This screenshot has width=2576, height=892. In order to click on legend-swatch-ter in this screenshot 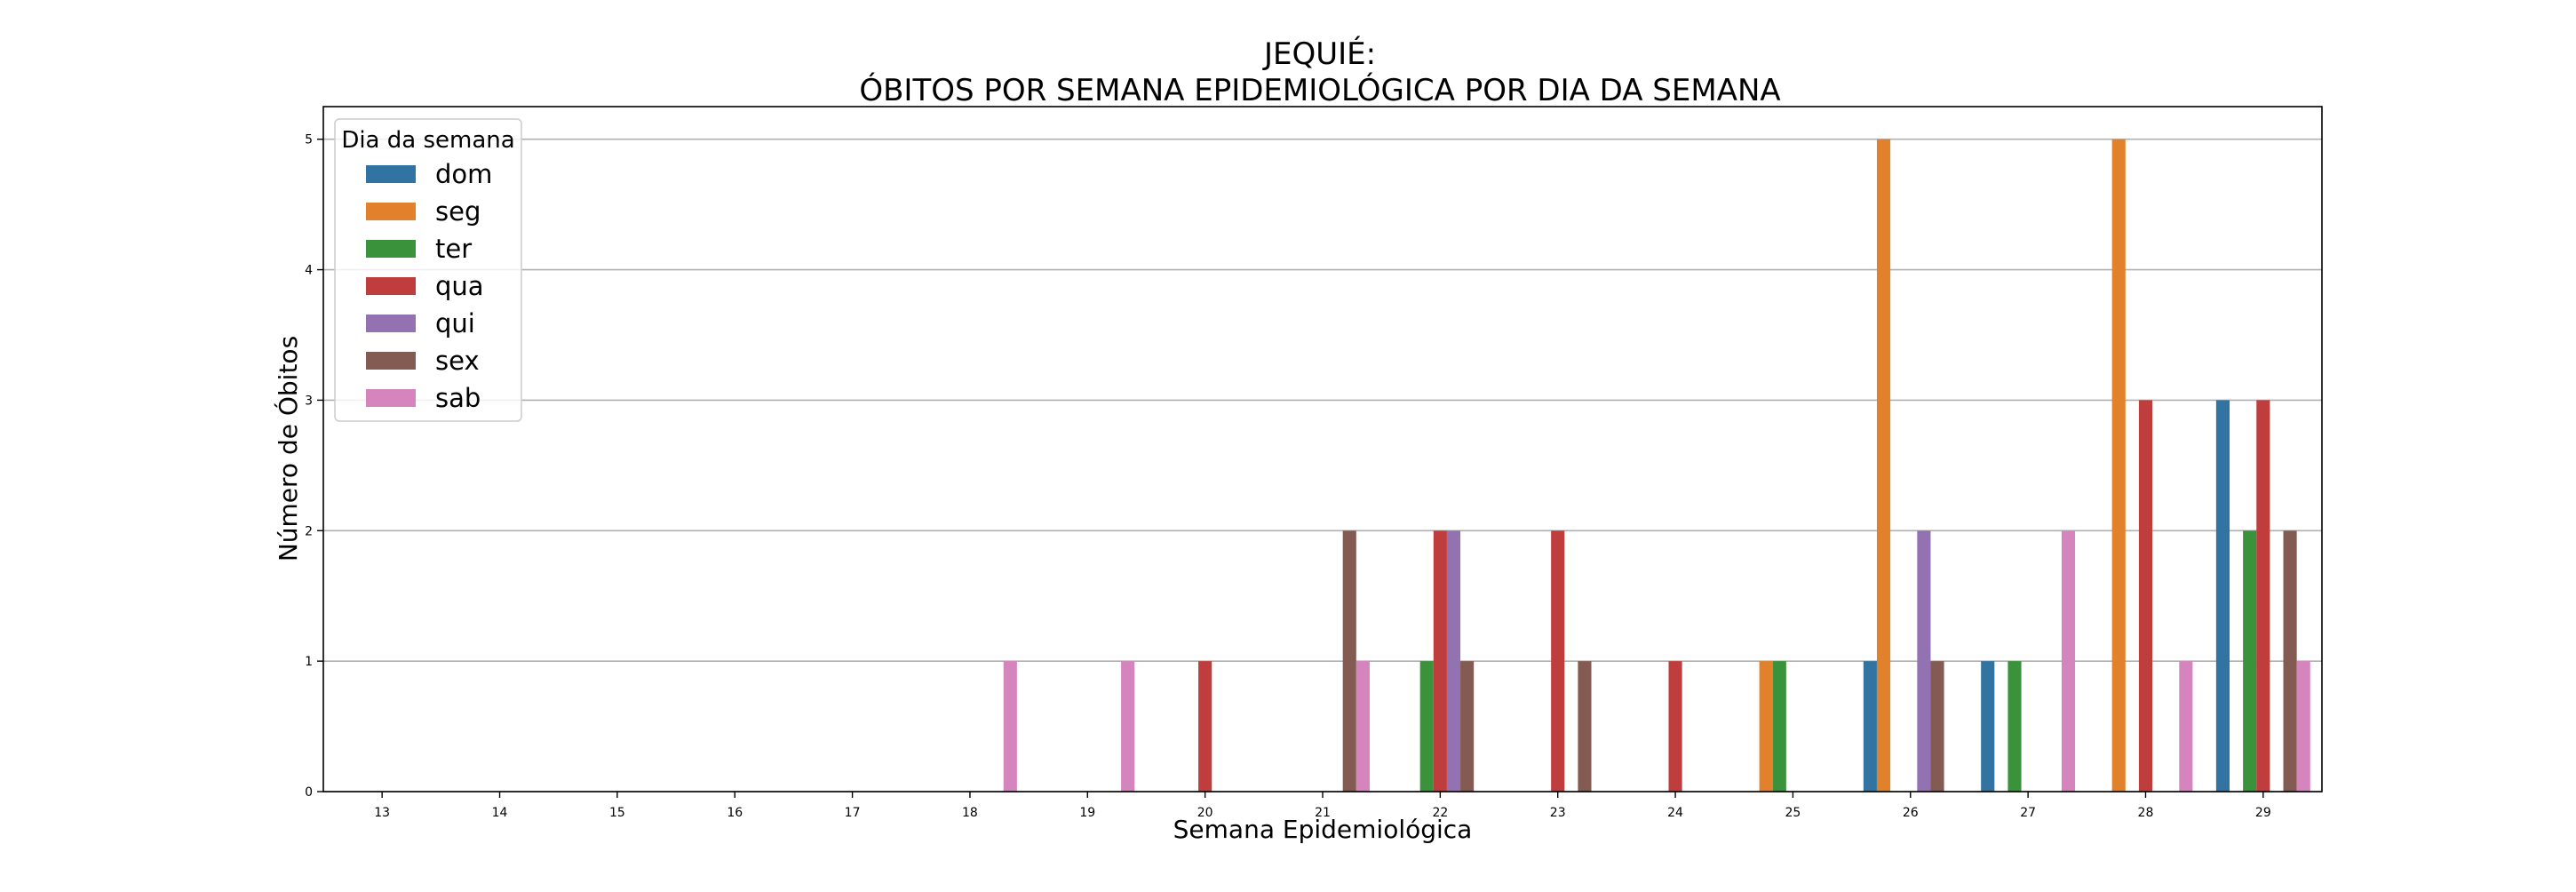, I will do `click(391, 249)`.